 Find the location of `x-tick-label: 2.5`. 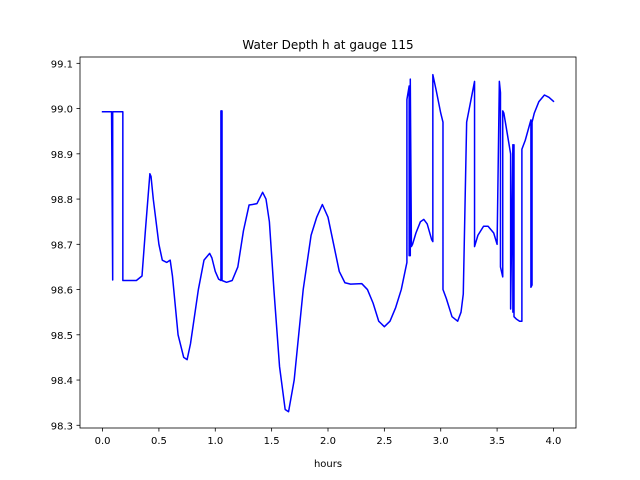

x-tick-label: 2.5 is located at coordinates (384, 441).